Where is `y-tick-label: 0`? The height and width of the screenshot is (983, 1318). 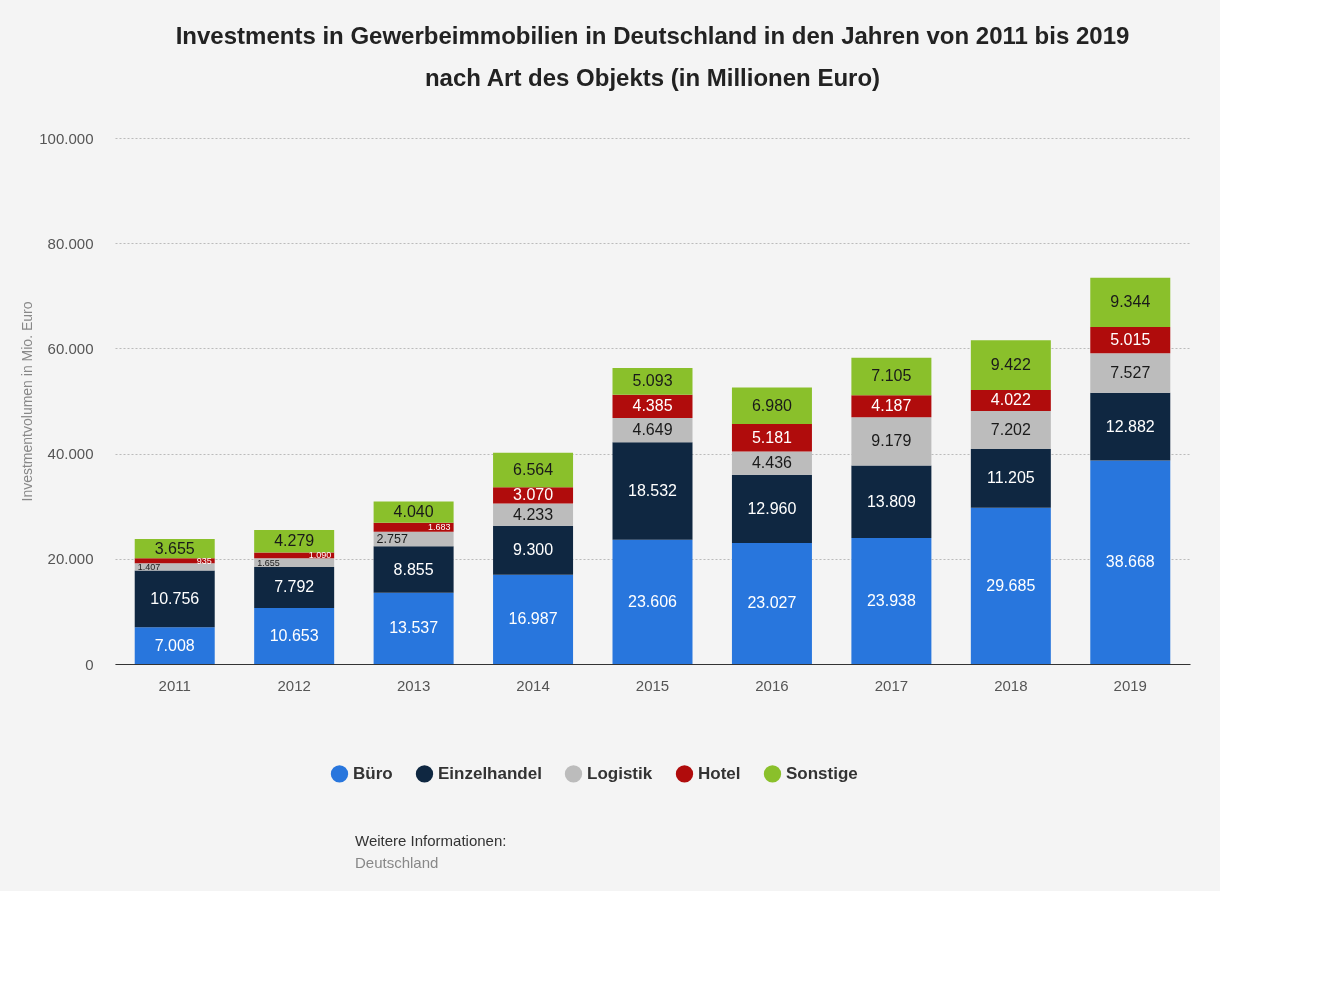
y-tick-label: 0 is located at coordinates (89, 664).